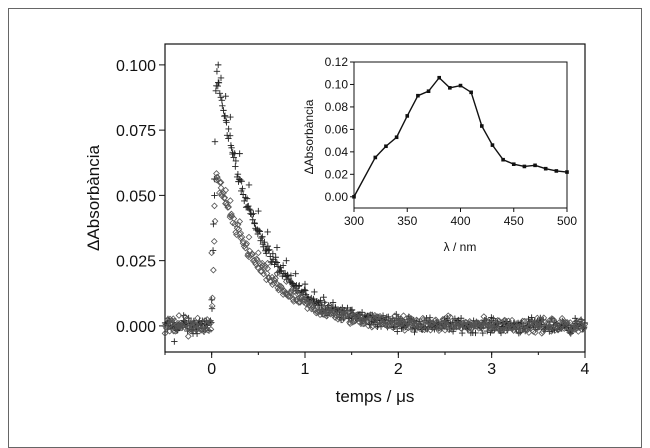 The height and width of the screenshot is (448, 650). Describe the element at coordinates (337, 84) in the screenshot. I see `inset-y-tick-label: 0.10` at that location.